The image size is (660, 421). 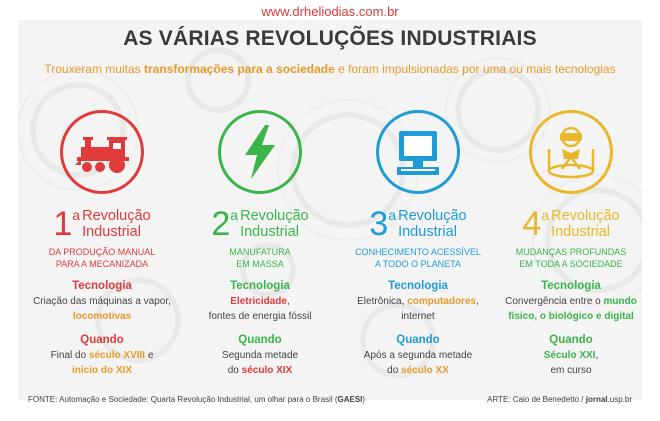 What do you see at coordinates (571, 363) in the screenshot?
I see `when-text: Século XXI, em curso` at bounding box center [571, 363].